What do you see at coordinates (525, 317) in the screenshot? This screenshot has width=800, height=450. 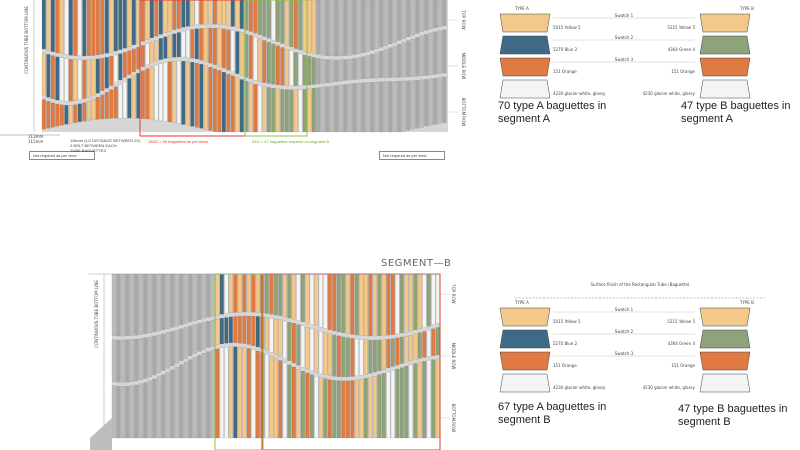 I see `type-a-swatch` at bounding box center [525, 317].